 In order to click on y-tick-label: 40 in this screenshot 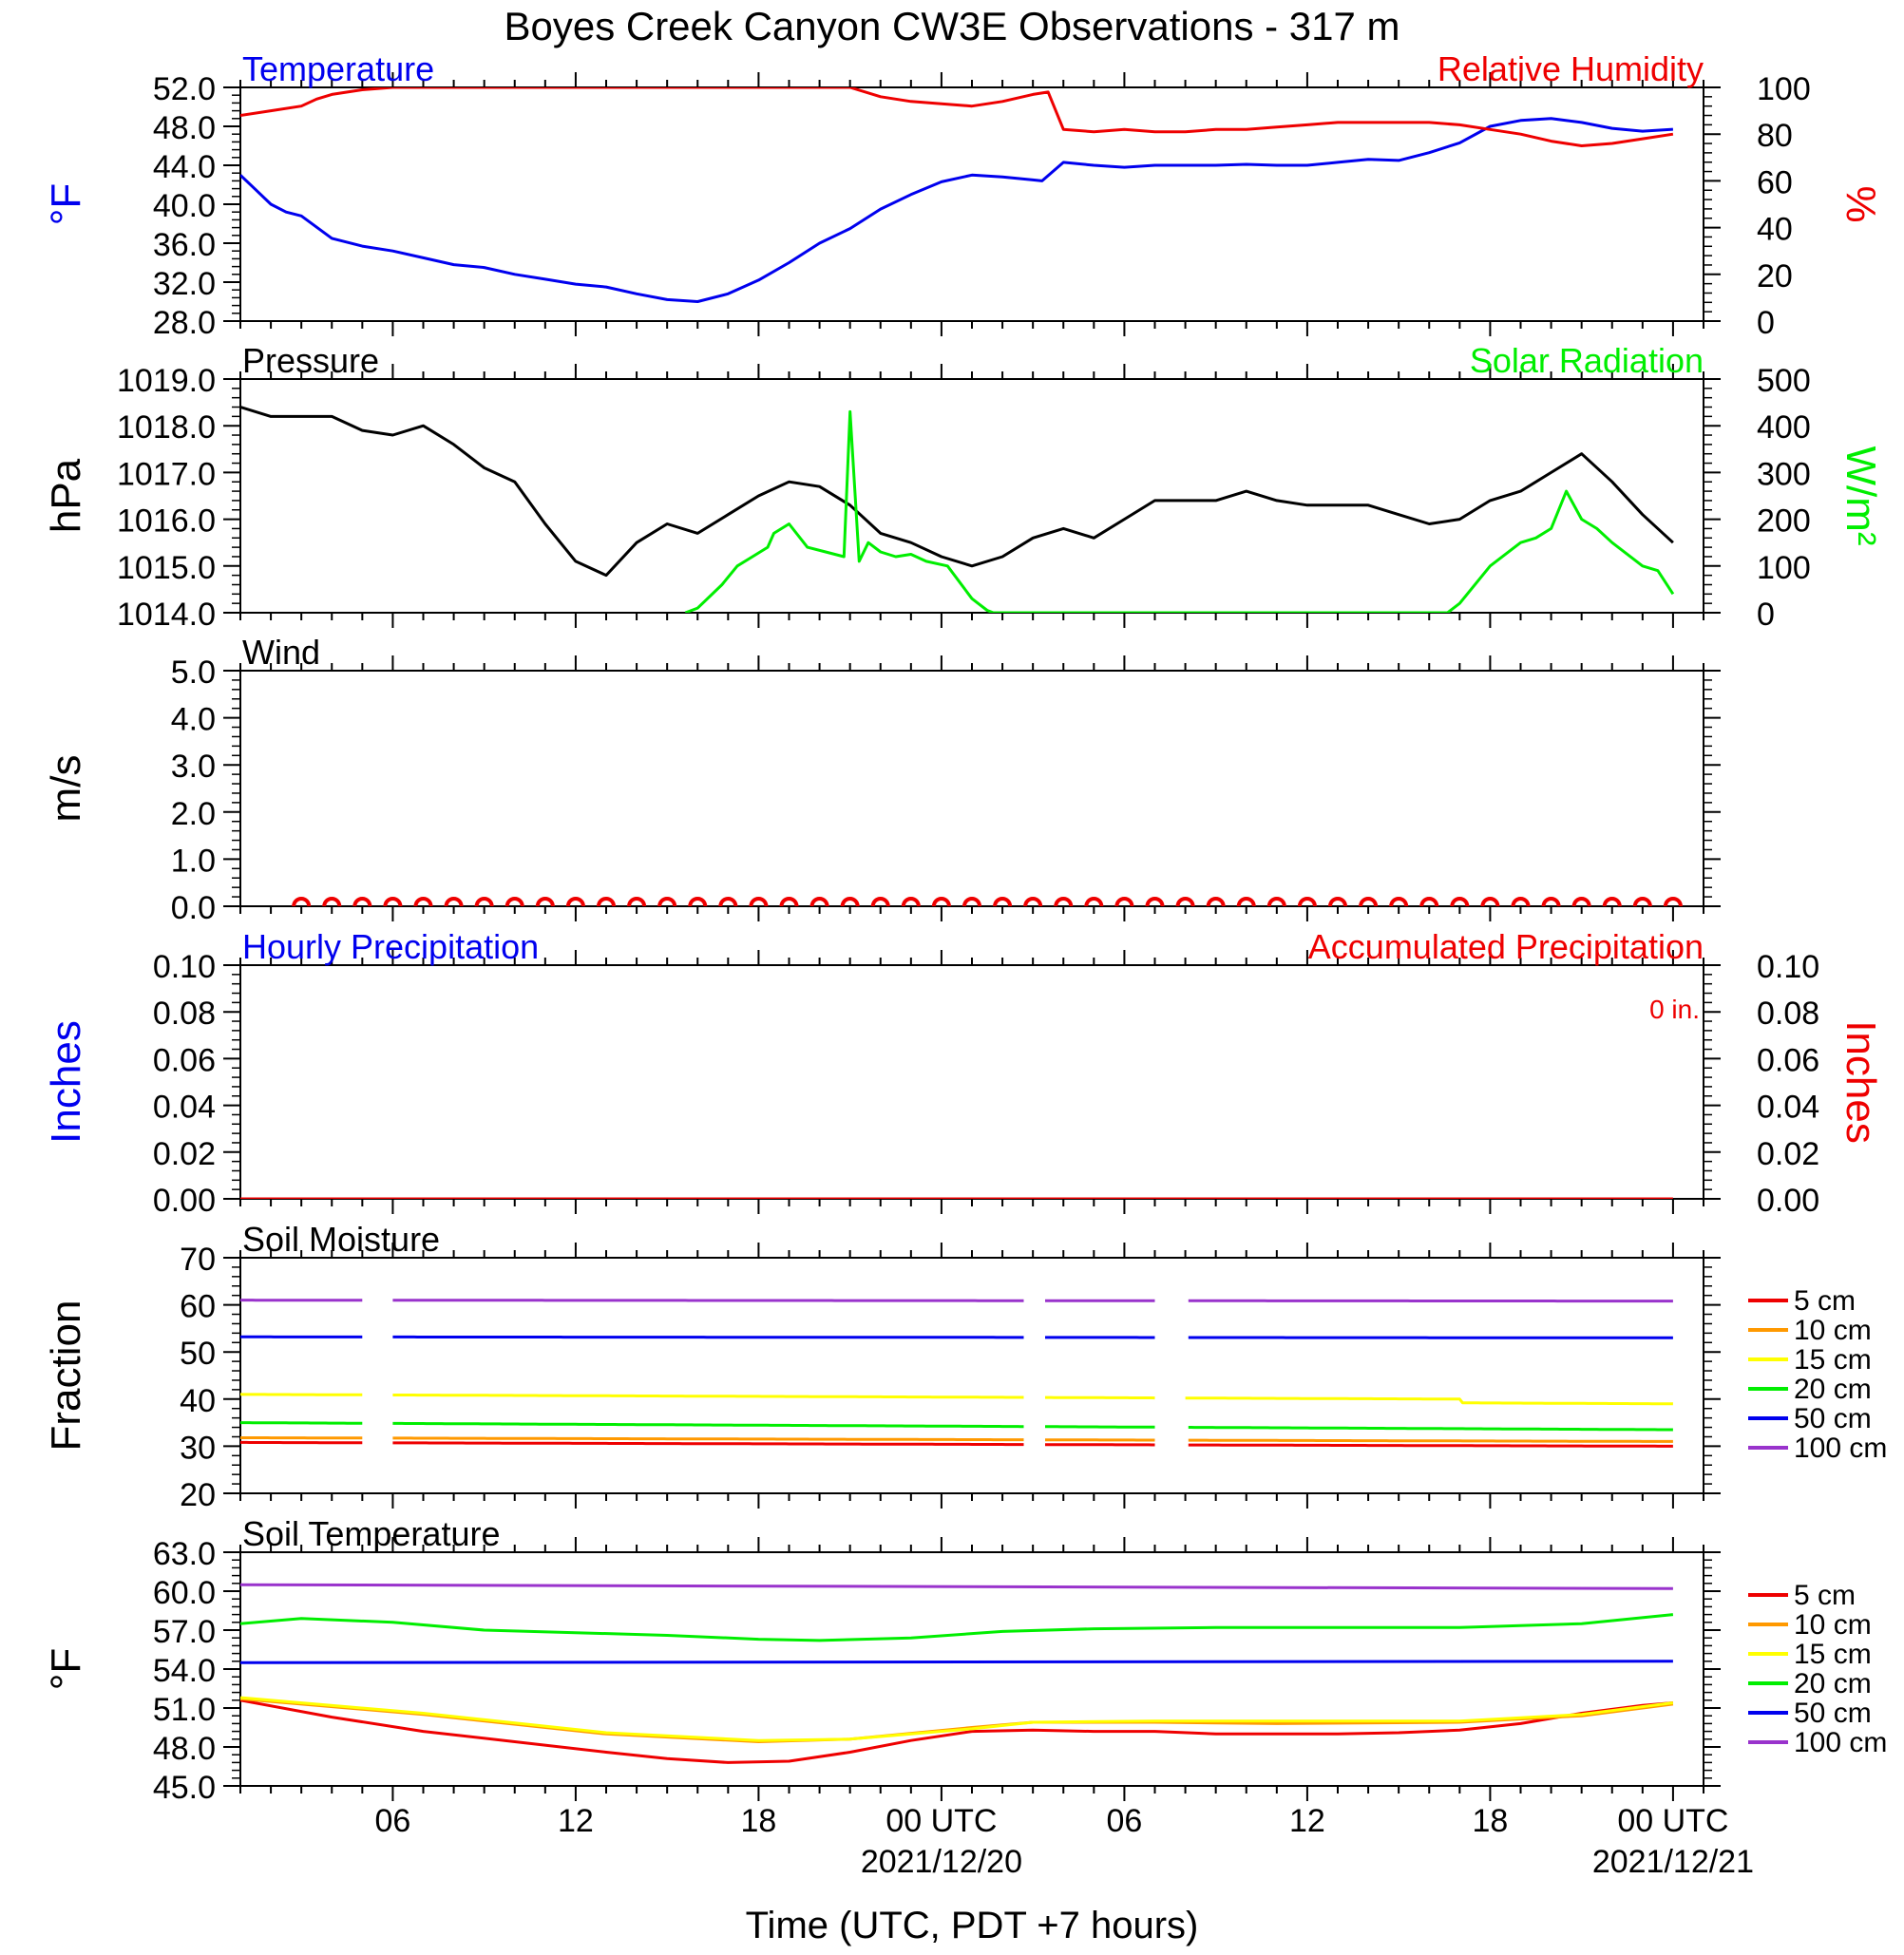, I will do `click(198, 1401)`.